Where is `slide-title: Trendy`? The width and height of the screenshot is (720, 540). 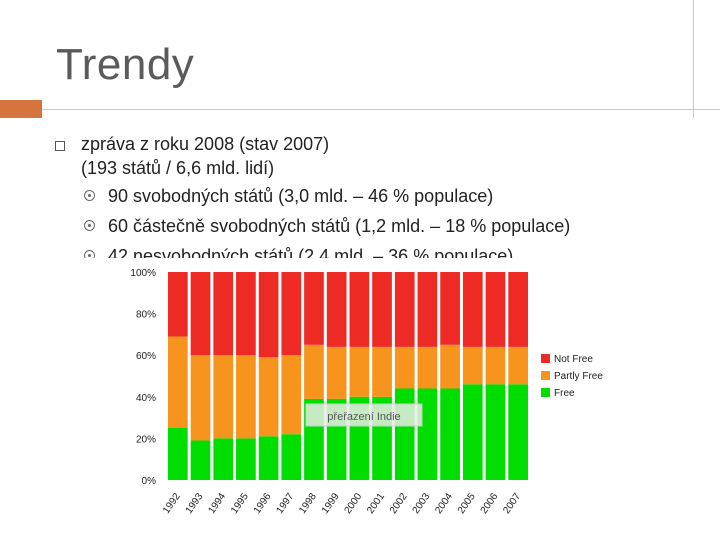 slide-title: Trendy is located at coordinates (125, 64).